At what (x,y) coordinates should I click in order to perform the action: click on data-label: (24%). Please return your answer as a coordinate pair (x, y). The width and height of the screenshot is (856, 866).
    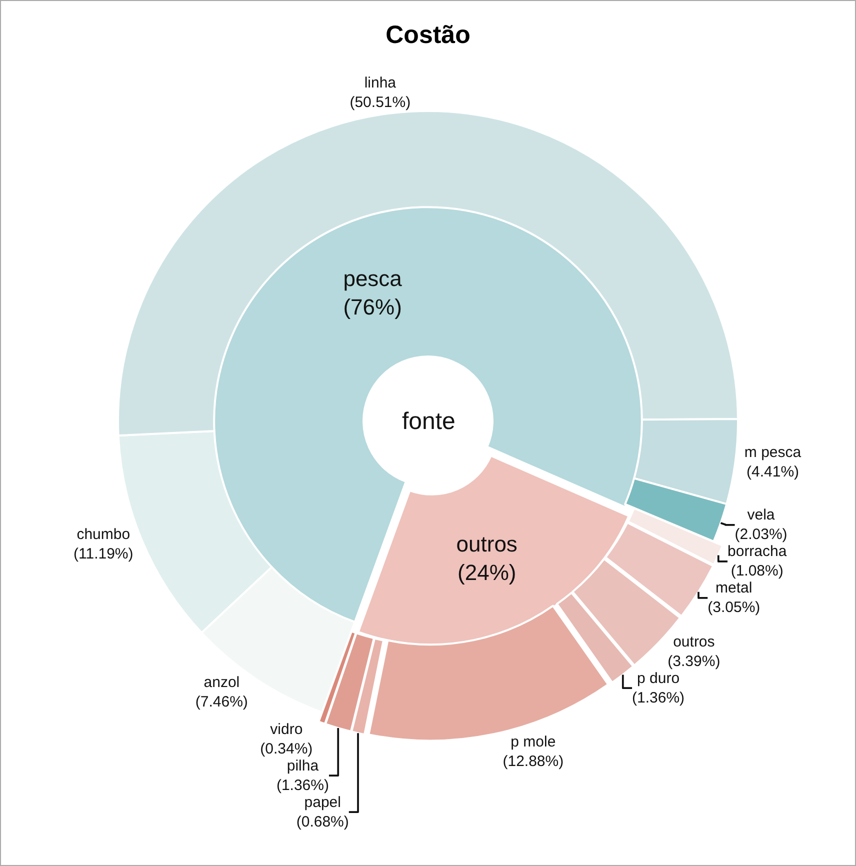
    Looking at the image, I should click on (487, 573).